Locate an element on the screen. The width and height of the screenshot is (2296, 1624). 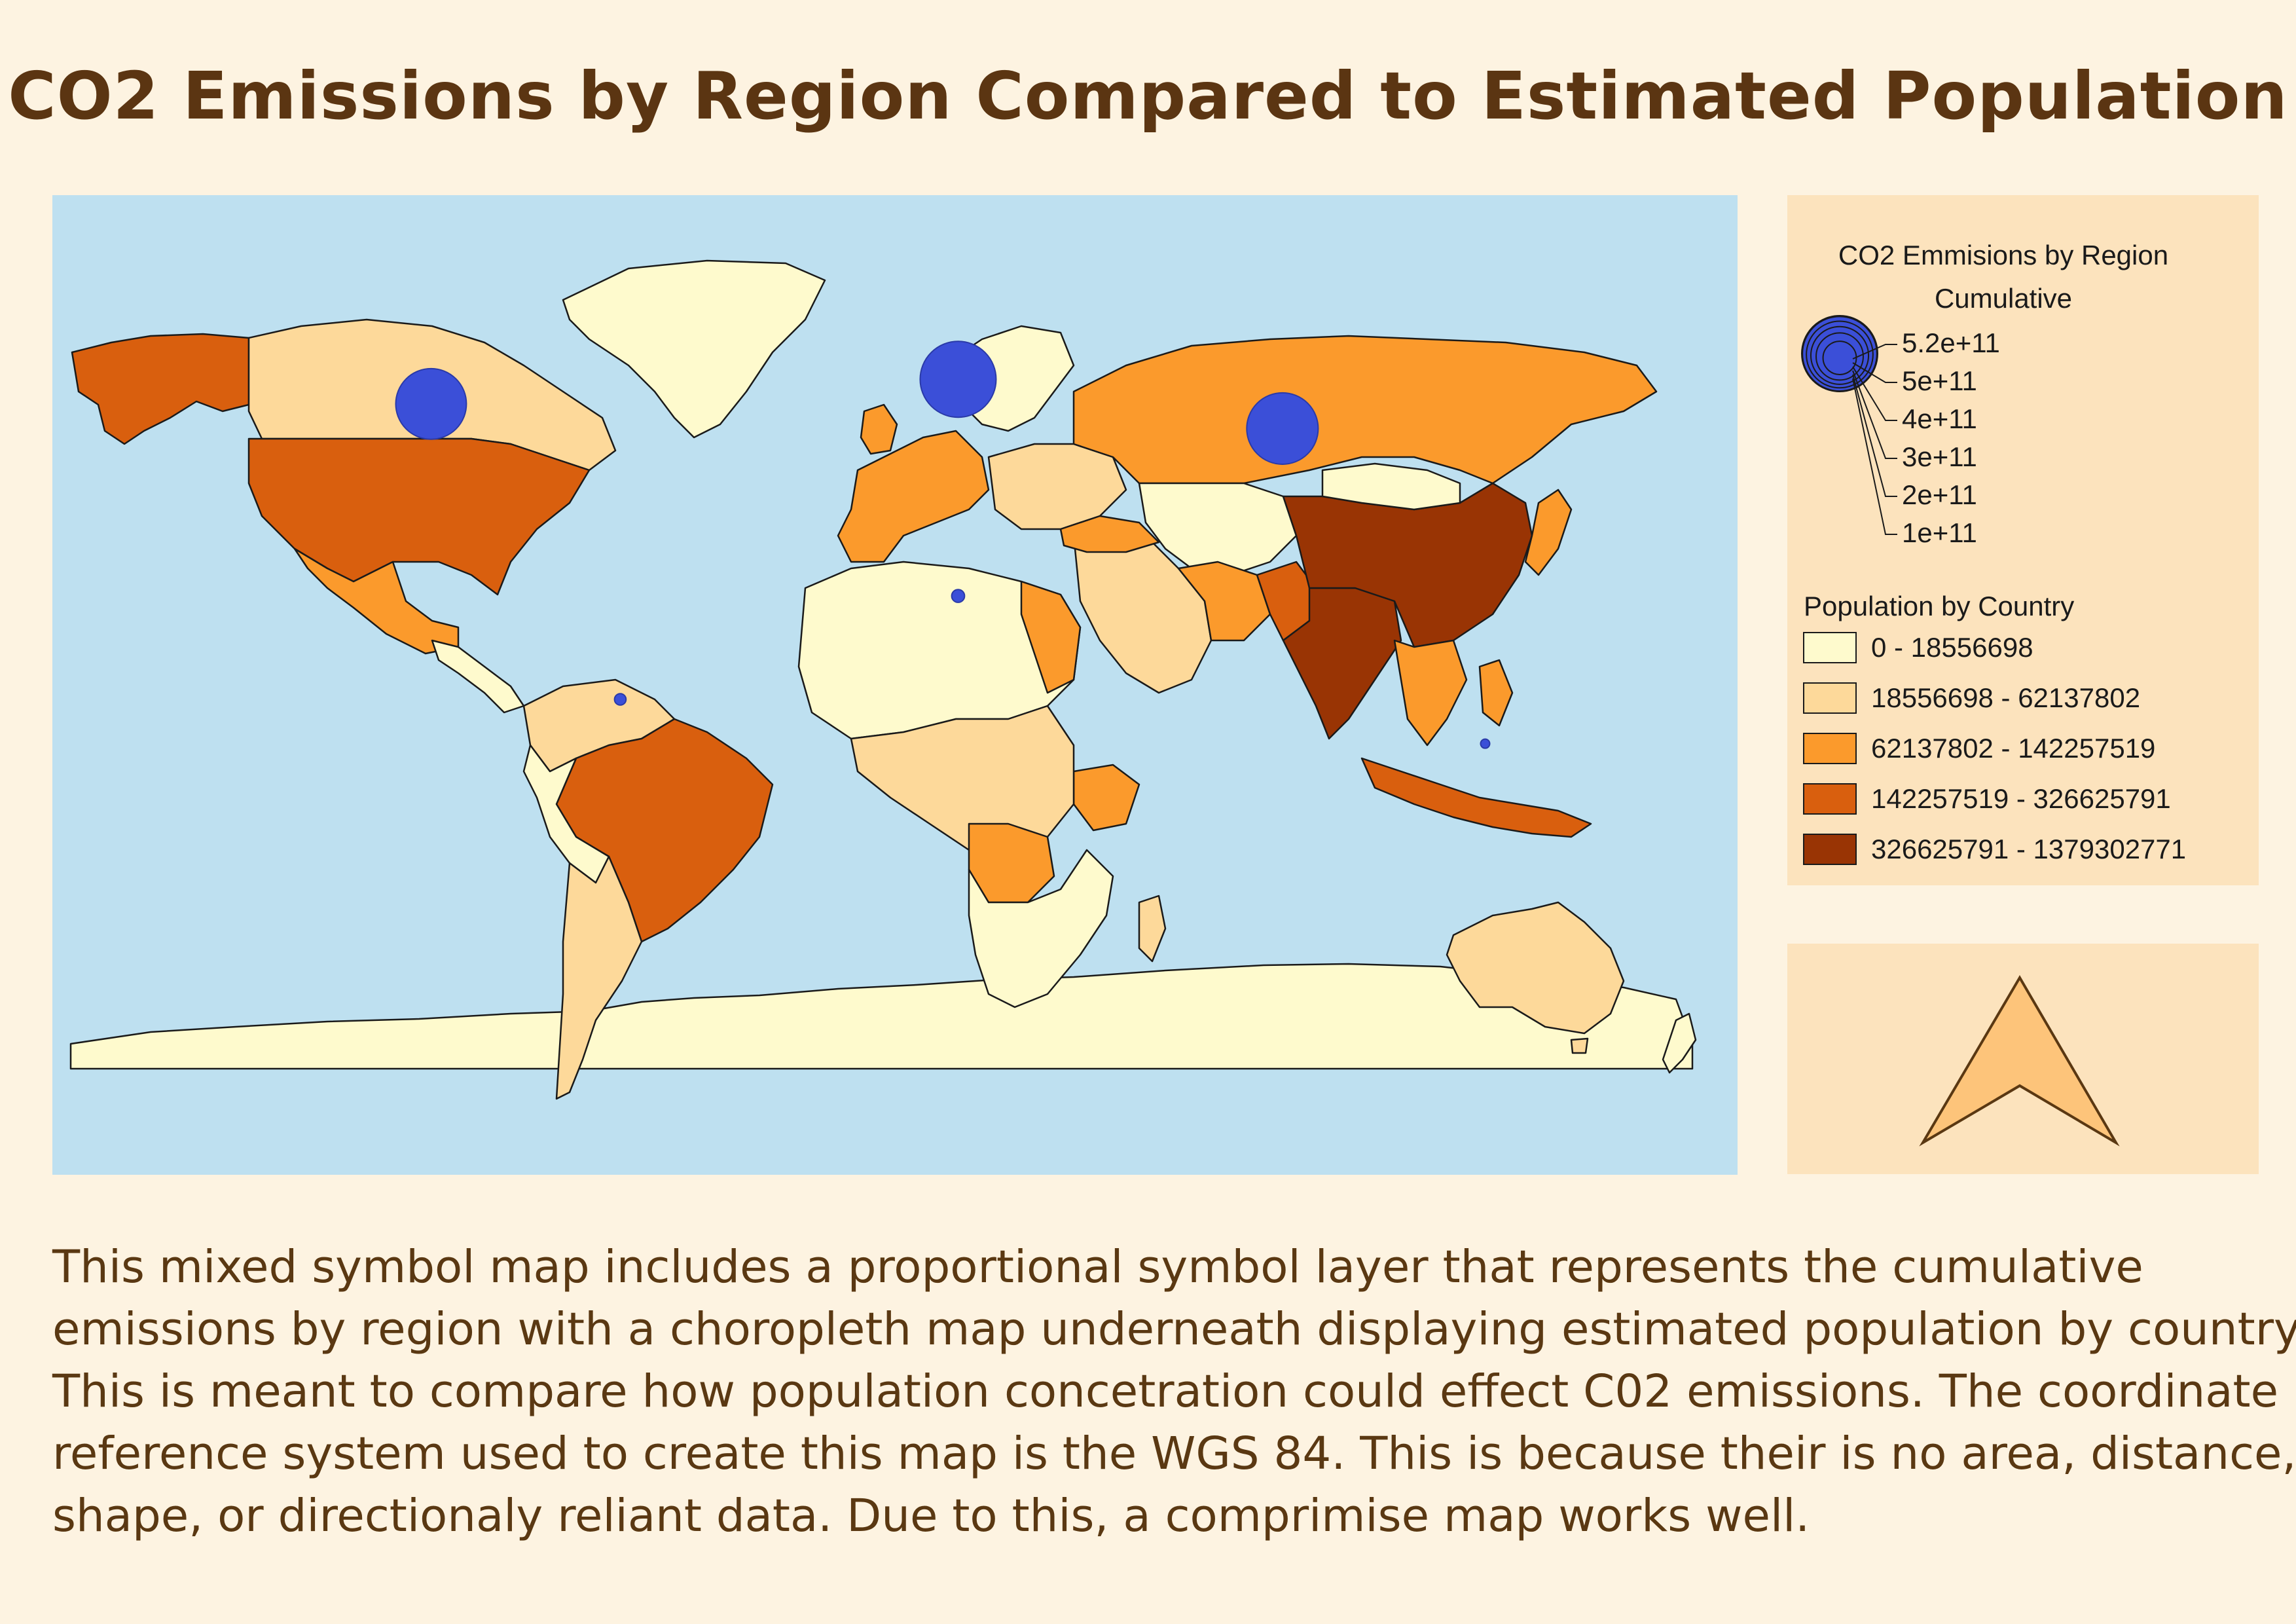
symbol-legend-subtitle: Cumulative is located at coordinates (2003, 298).